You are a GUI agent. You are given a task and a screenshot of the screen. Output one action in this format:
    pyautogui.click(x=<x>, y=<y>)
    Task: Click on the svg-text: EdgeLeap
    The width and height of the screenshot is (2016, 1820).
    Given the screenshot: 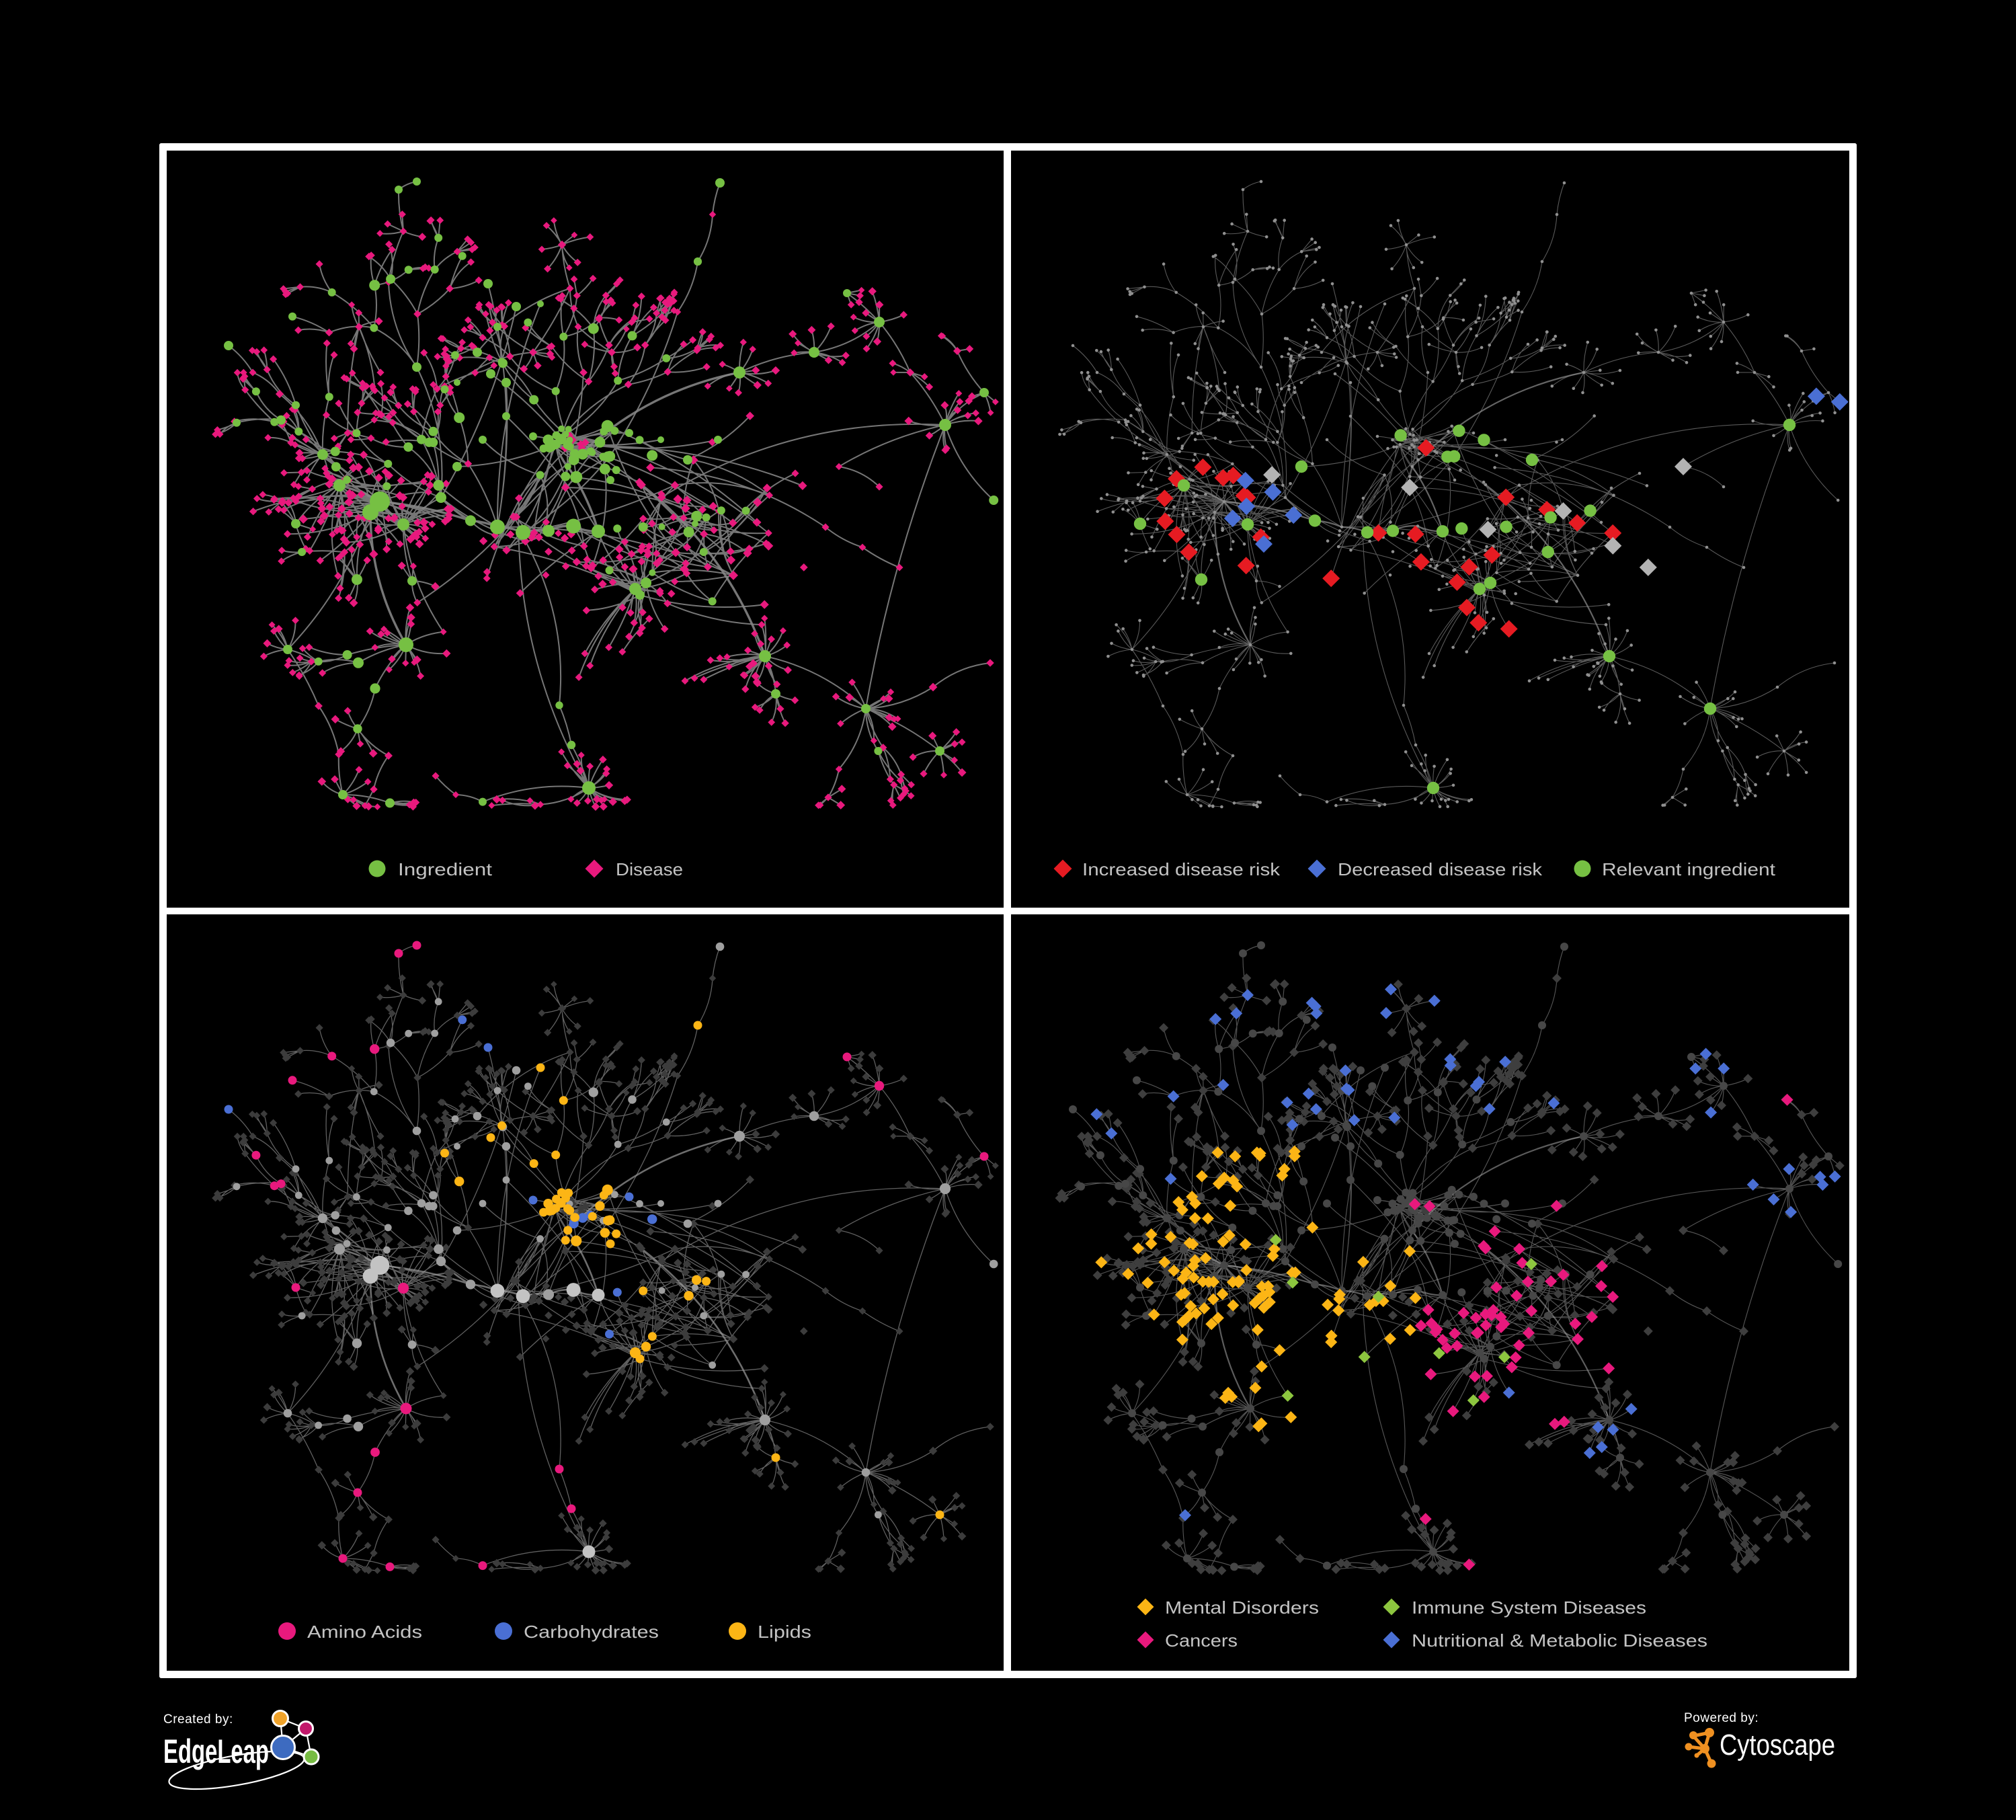 What is the action you would take?
    pyautogui.click(x=216, y=1751)
    